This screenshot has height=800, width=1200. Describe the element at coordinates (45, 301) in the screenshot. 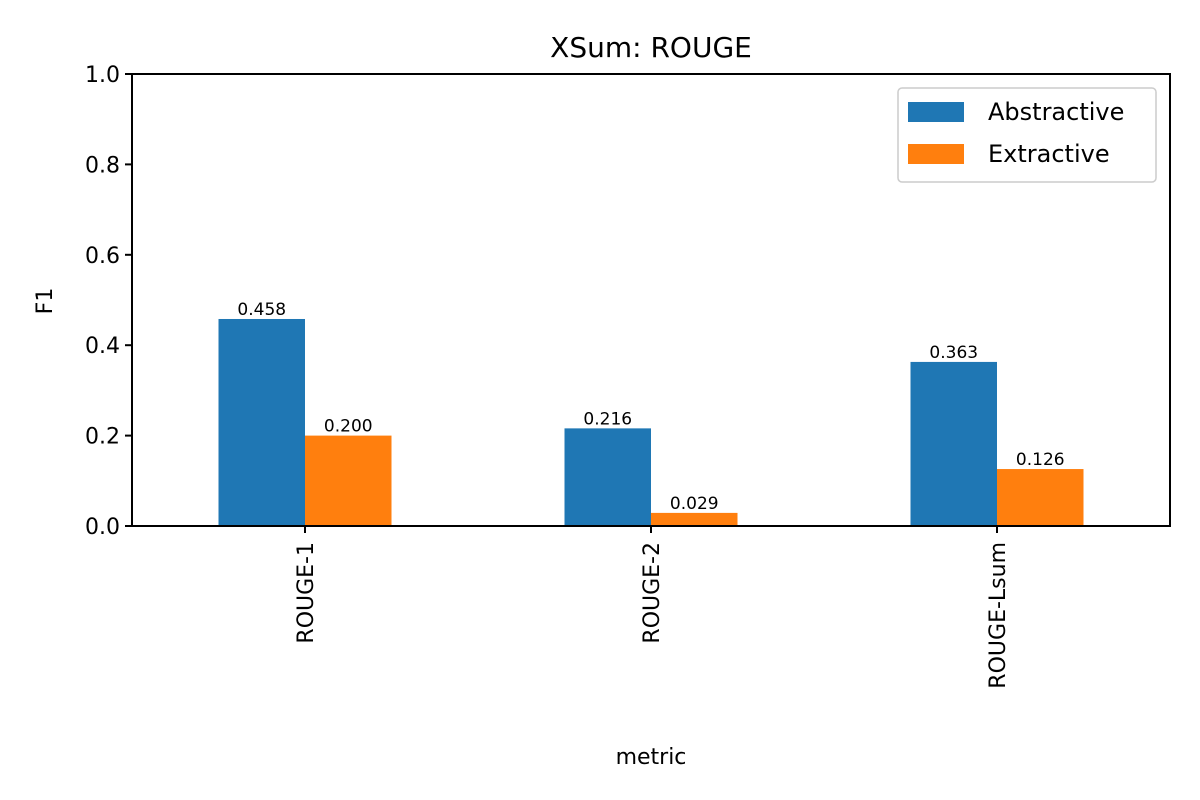

I see `y-axis-label: F1` at that location.